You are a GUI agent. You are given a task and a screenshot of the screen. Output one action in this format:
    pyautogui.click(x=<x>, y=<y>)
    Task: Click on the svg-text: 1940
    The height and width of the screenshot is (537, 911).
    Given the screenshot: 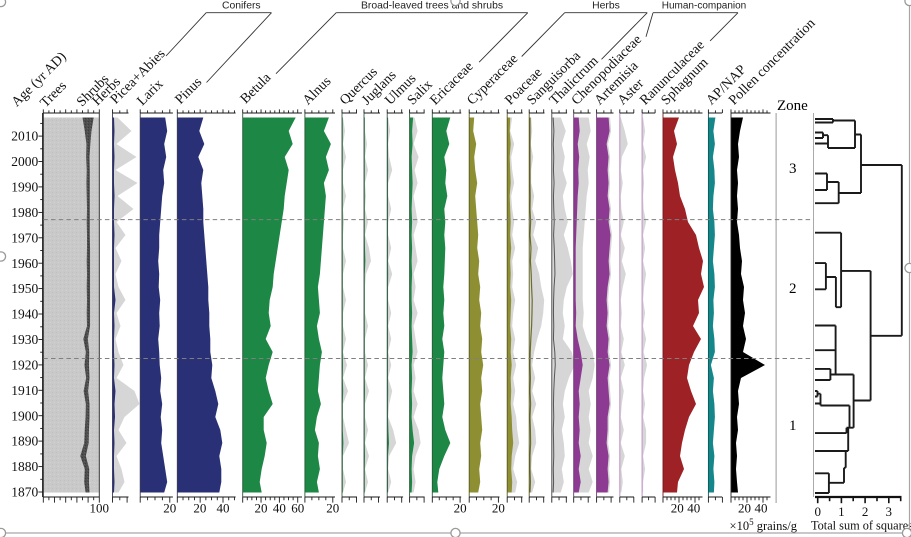 What is the action you would take?
    pyautogui.click(x=24, y=314)
    